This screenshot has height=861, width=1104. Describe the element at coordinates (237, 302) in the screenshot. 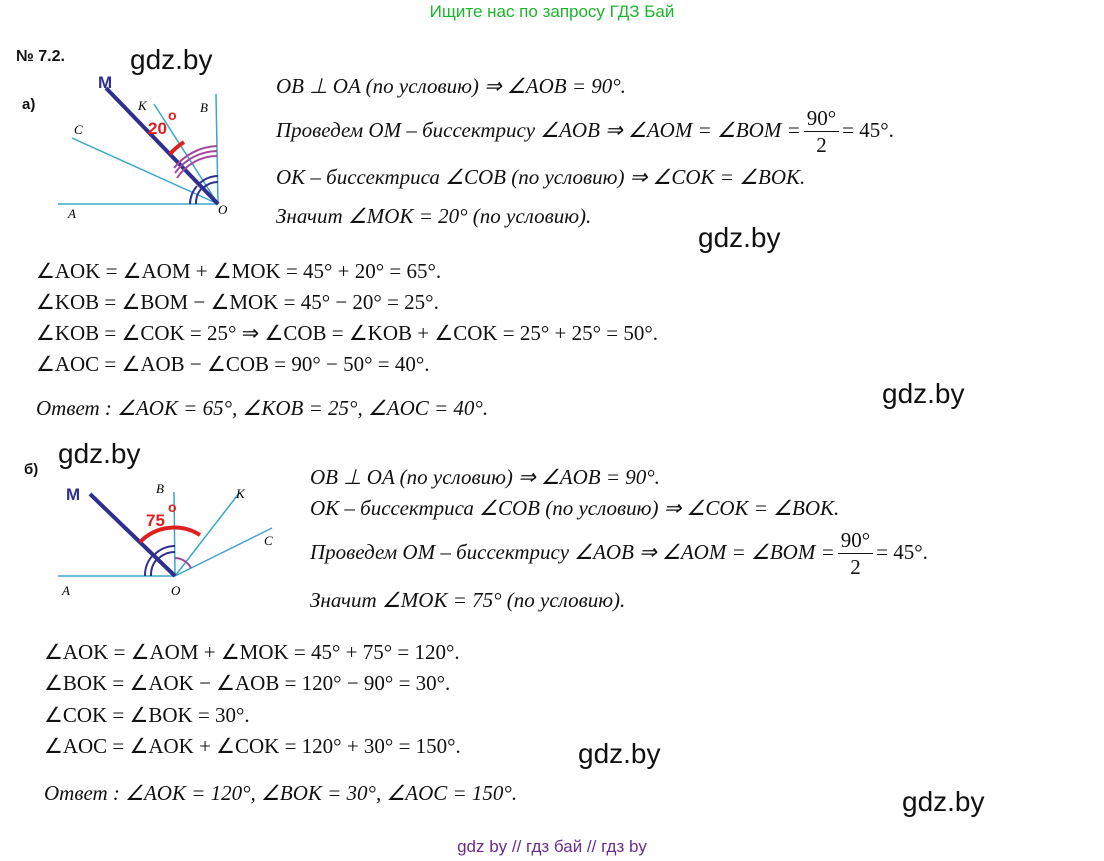

I see `a-line-2: ∠KOB = ∠BOM − ∠MOK = 45° − 20° = 25°.` at that location.